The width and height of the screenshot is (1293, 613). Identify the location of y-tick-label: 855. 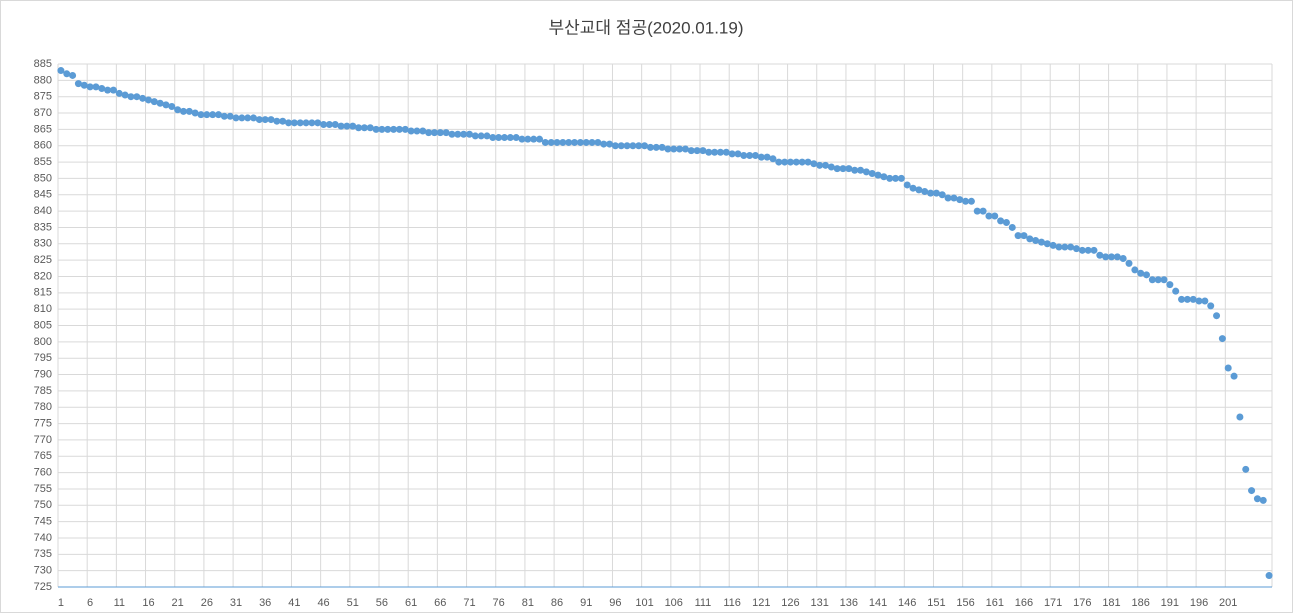
(43, 162).